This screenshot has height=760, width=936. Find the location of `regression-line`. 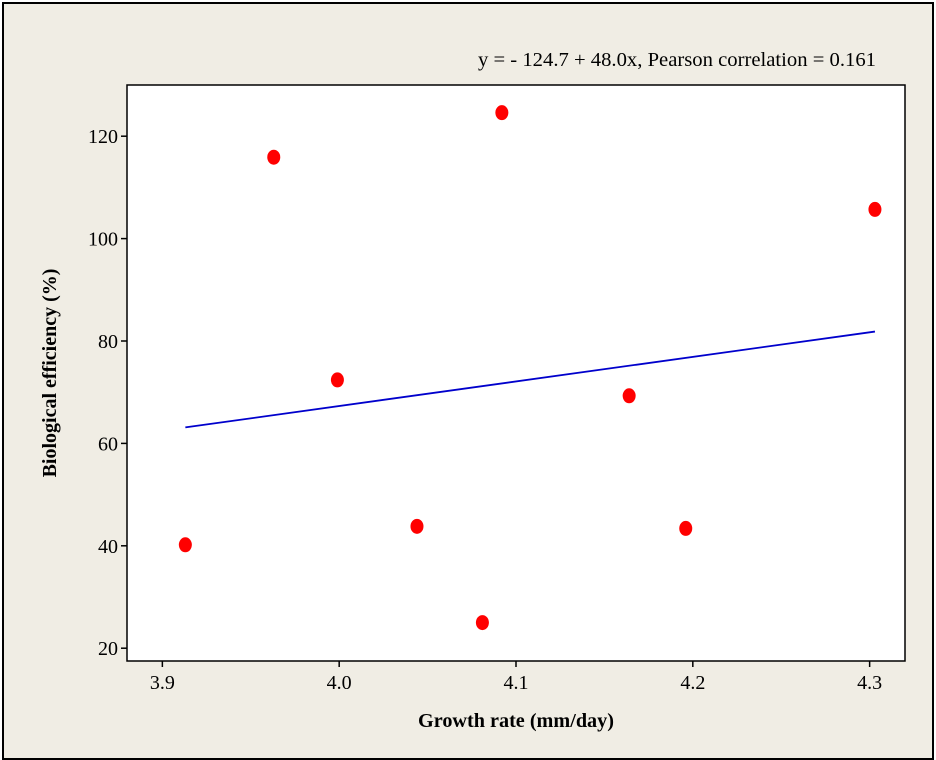

regression-line is located at coordinates (530, 379).